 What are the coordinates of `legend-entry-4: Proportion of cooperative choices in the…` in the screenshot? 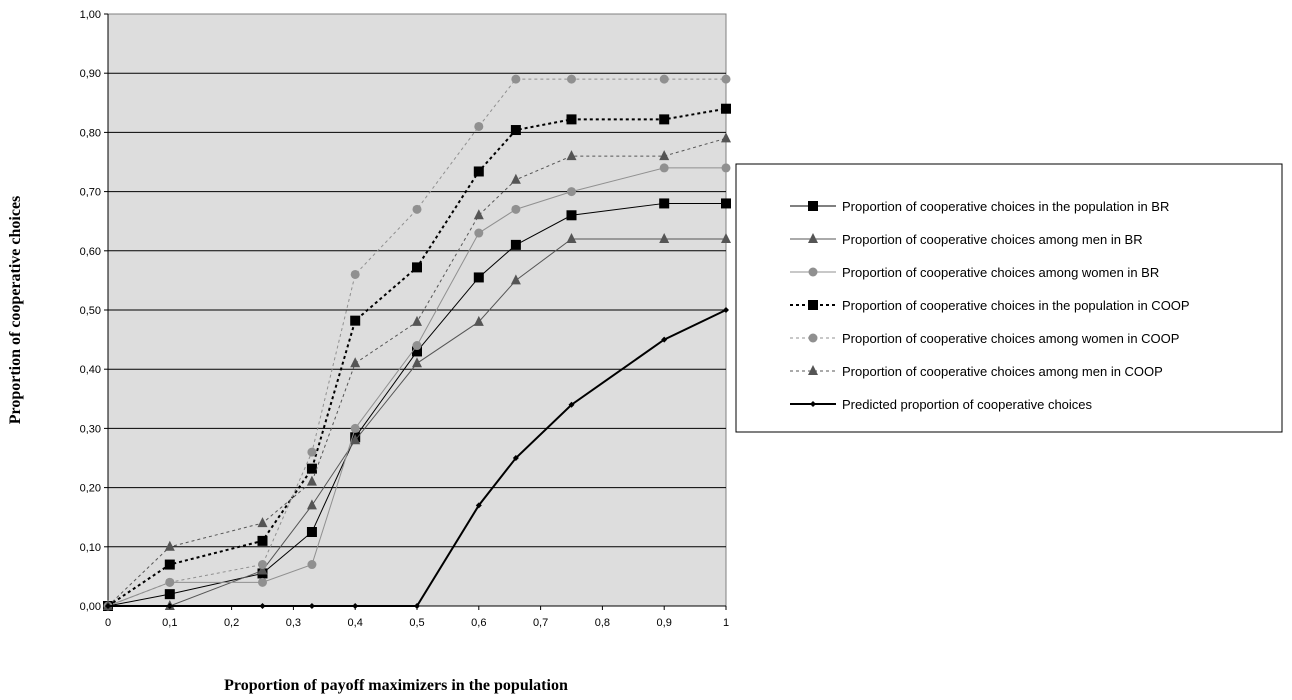 It's located at (990, 305).